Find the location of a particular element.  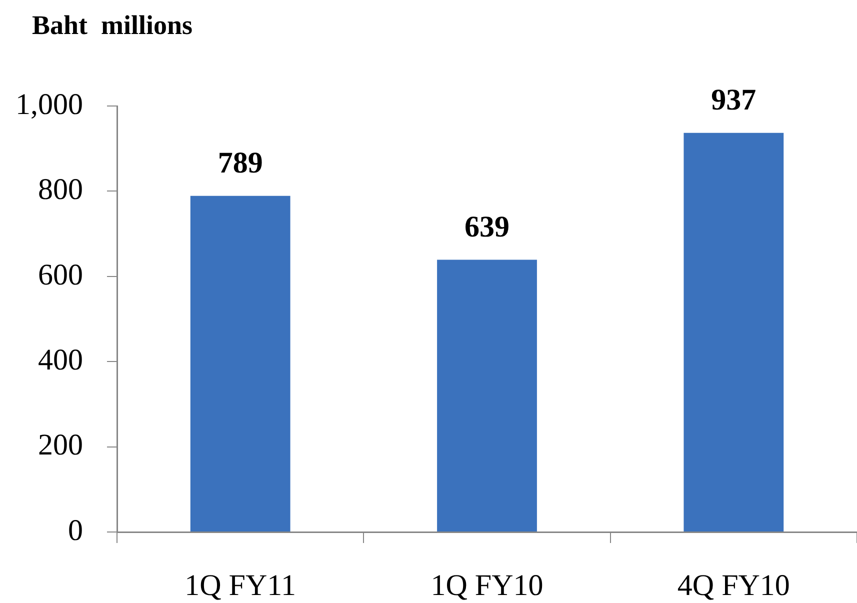

y-tick-label: 800 is located at coordinates (60, 189).